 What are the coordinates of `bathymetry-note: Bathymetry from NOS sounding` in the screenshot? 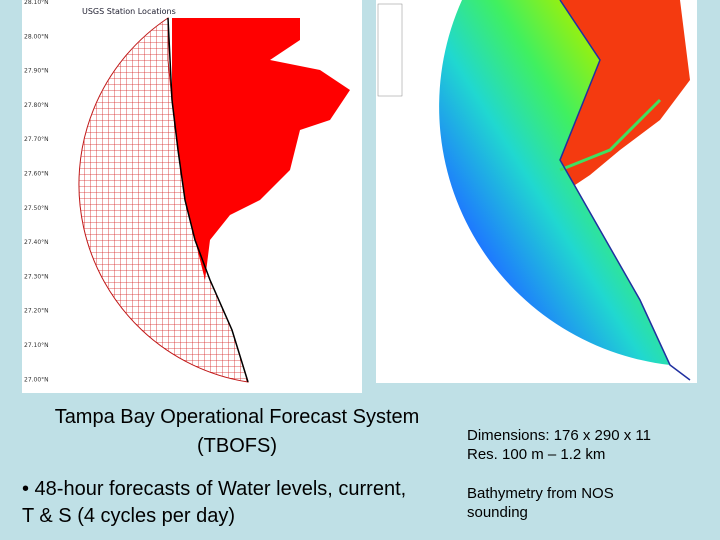 It's located at (540, 503).